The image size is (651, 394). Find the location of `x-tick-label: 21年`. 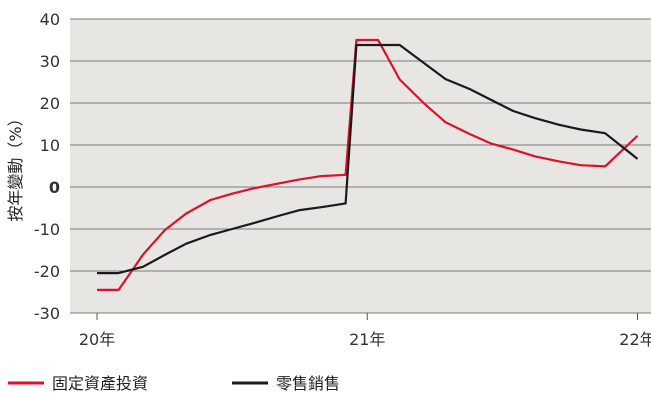

x-tick-label: 21年 is located at coordinates (367, 339).